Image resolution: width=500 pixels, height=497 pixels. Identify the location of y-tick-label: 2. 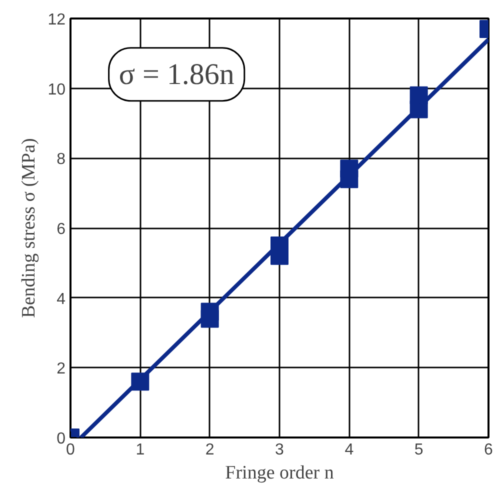
(61, 369).